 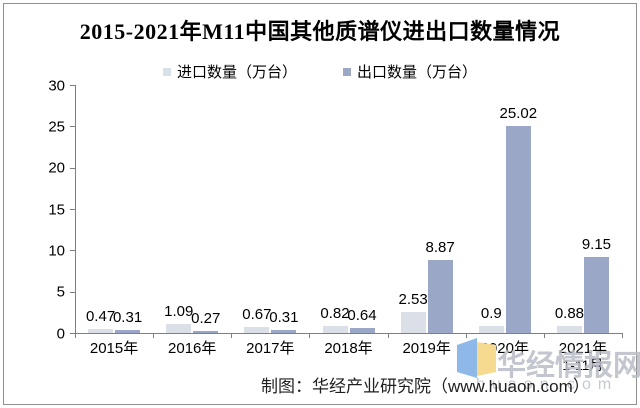 I want to click on y-tick-label: 30, so click(x=56, y=85).